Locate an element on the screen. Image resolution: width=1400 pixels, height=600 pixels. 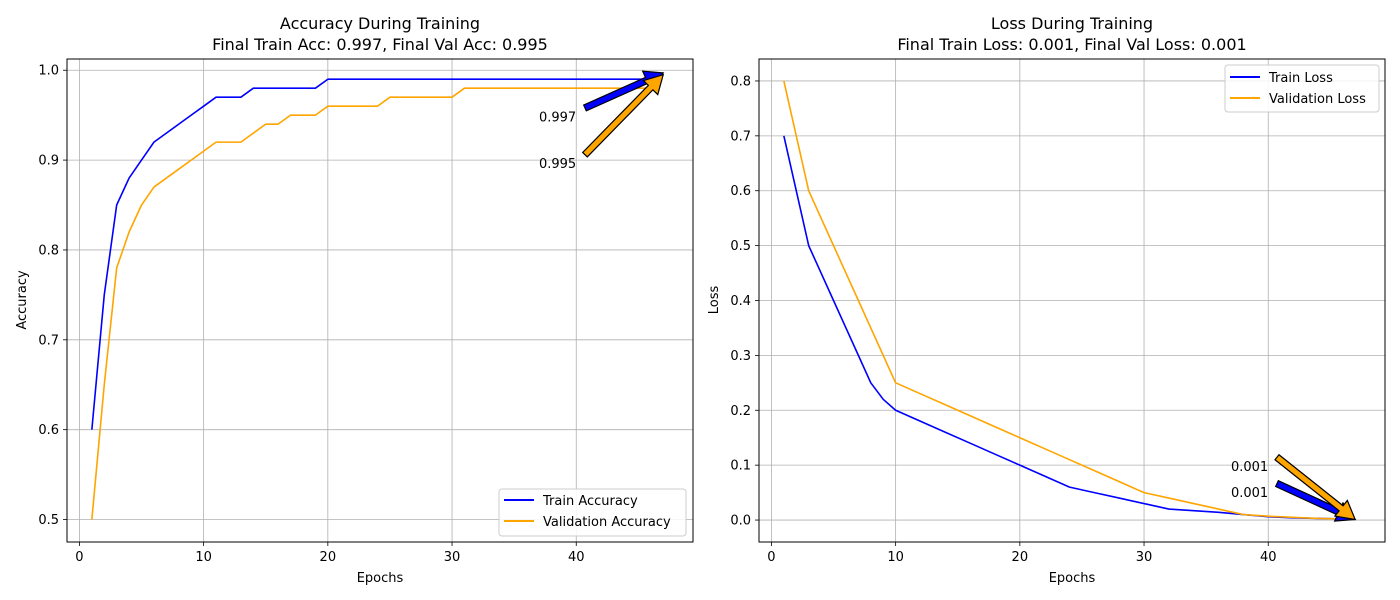
y-tick-label: 0.1 is located at coordinates (740, 466).